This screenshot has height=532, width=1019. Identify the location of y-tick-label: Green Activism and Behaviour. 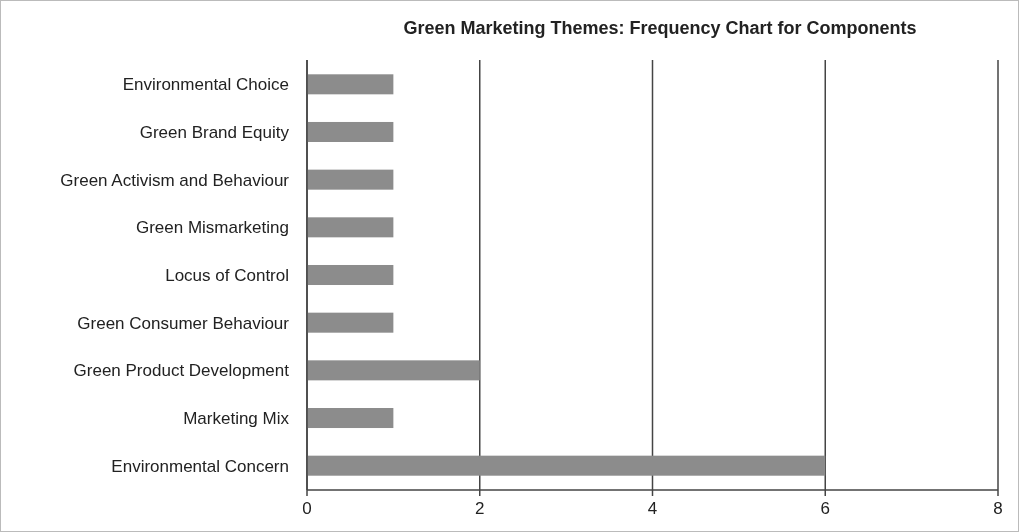
(175, 180).